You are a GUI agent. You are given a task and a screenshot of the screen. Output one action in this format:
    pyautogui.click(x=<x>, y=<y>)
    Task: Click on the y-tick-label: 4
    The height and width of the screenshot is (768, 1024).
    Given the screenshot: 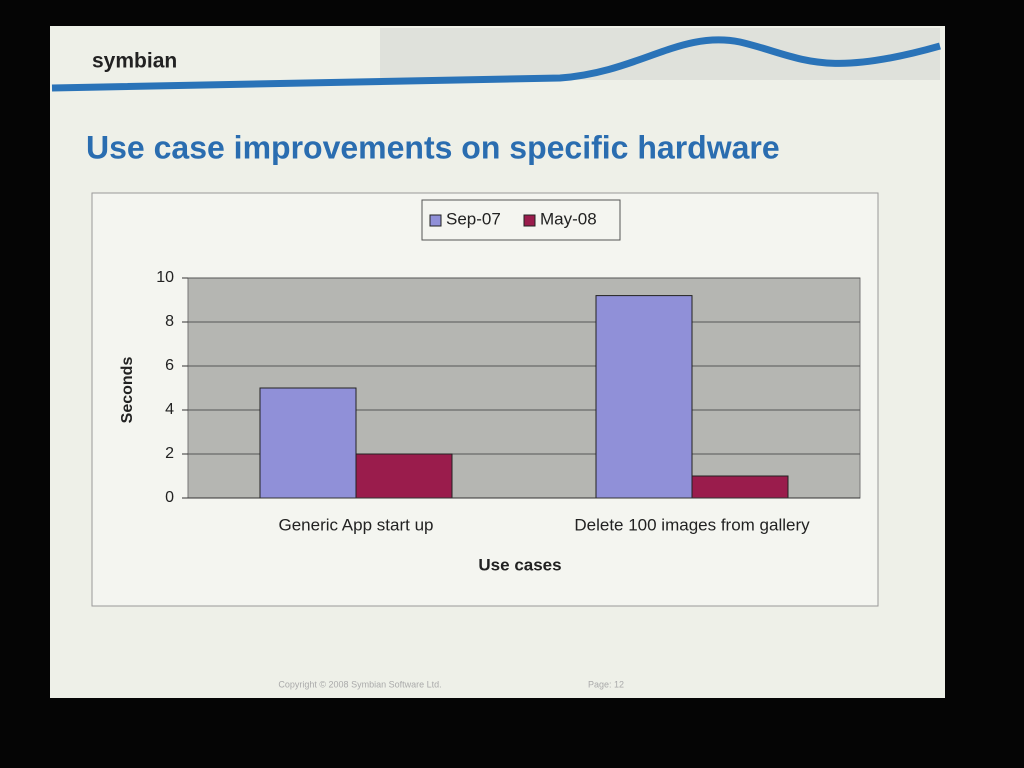 What is the action you would take?
    pyautogui.click(x=169, y=409)
    